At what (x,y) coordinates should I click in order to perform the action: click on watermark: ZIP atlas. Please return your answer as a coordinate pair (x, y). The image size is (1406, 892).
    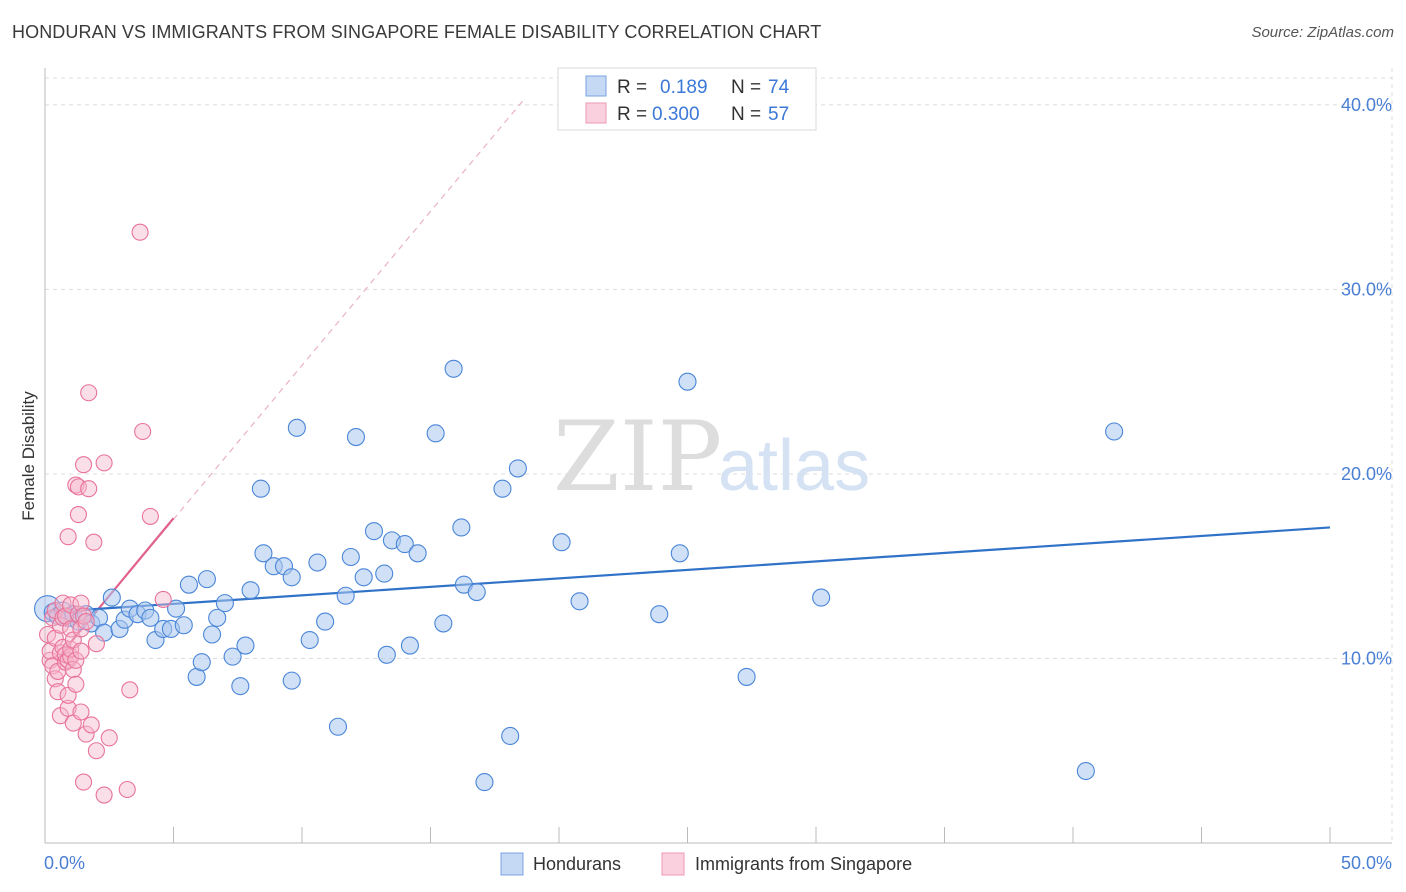
    Looking at the image, I should click on (711, 457).